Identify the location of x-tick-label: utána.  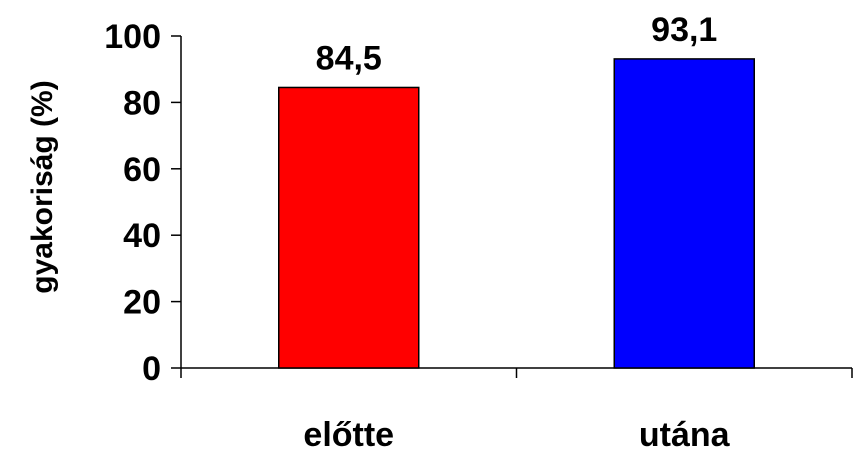
(685, 433).